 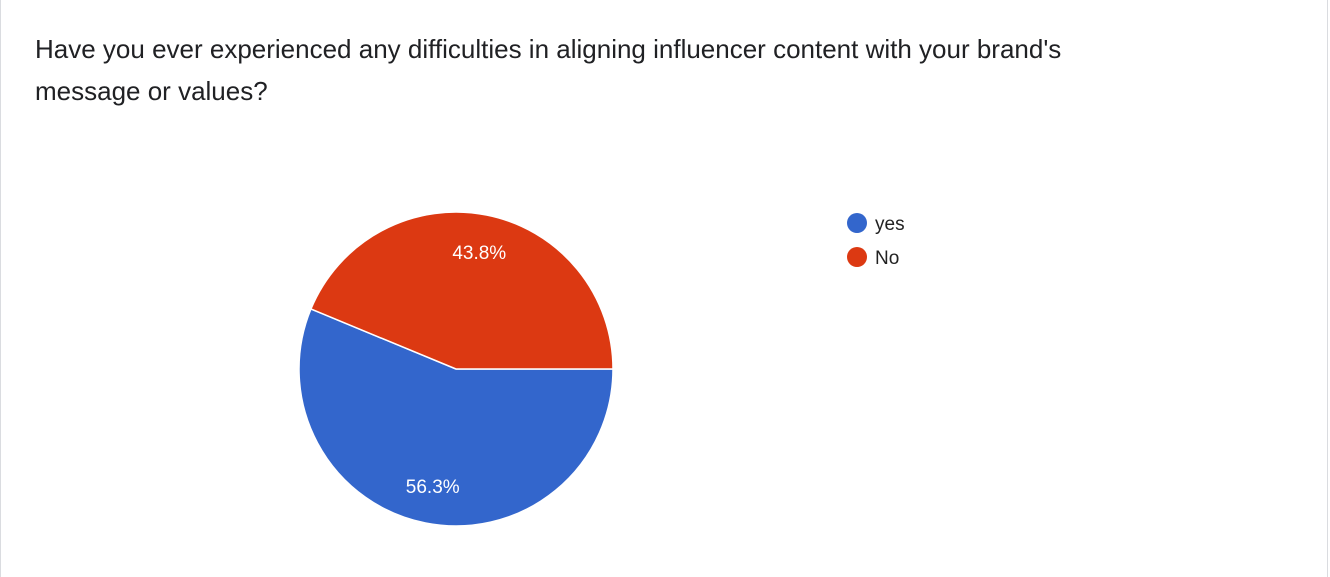 I want to click on pie-slice-label-yes: 56.3%, so click(x=433, y=487).